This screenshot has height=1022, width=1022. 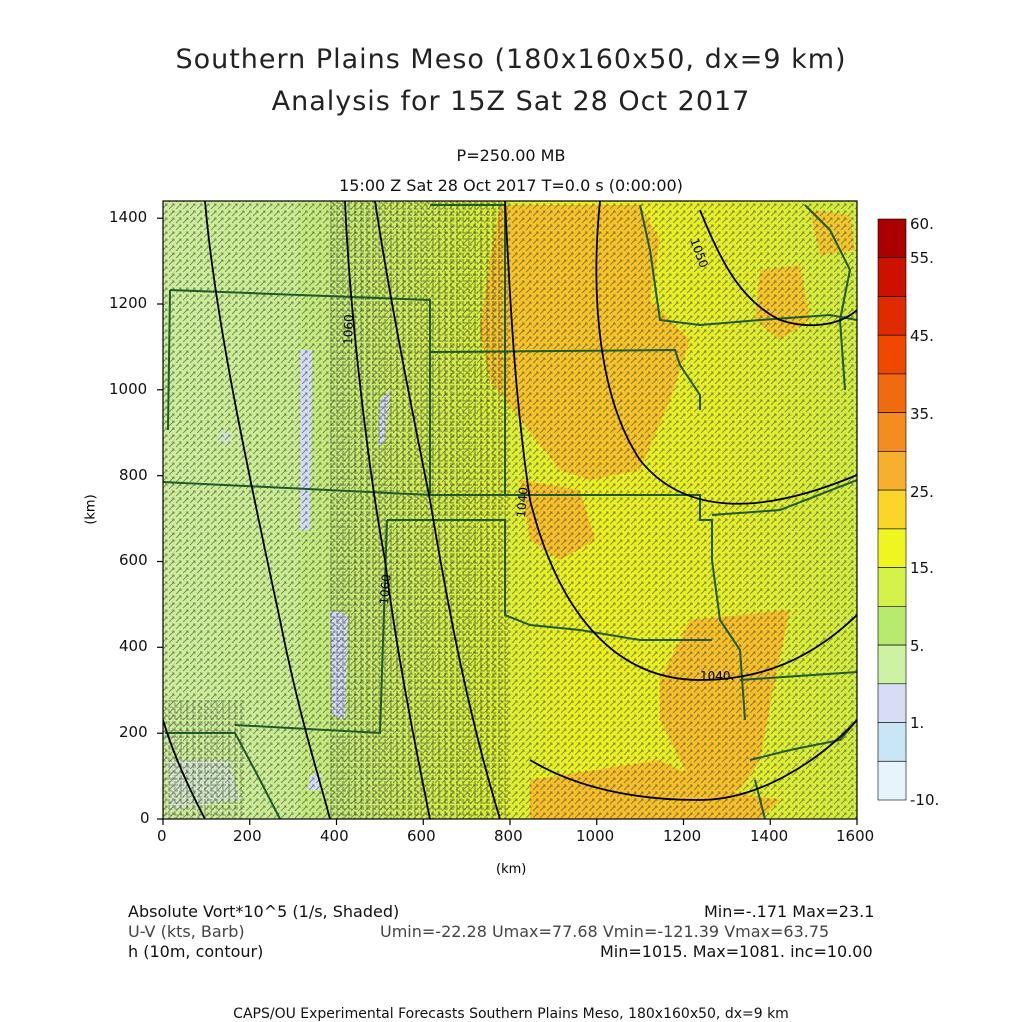 I want to click on colorbar-label: 45., so click(x=922, y=336).